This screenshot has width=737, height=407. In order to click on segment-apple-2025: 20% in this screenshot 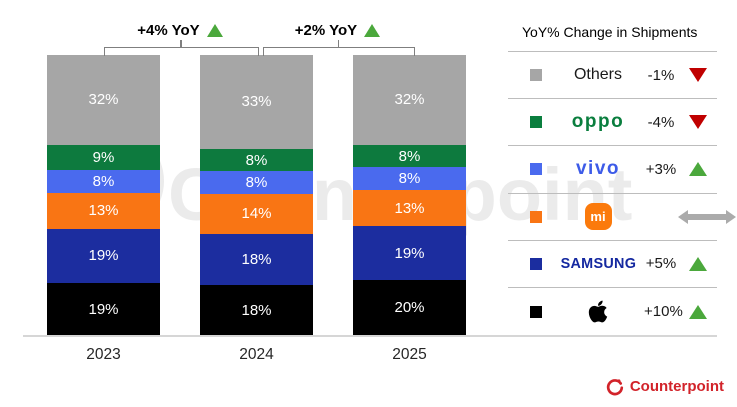, I will do `click(409, 307)`.